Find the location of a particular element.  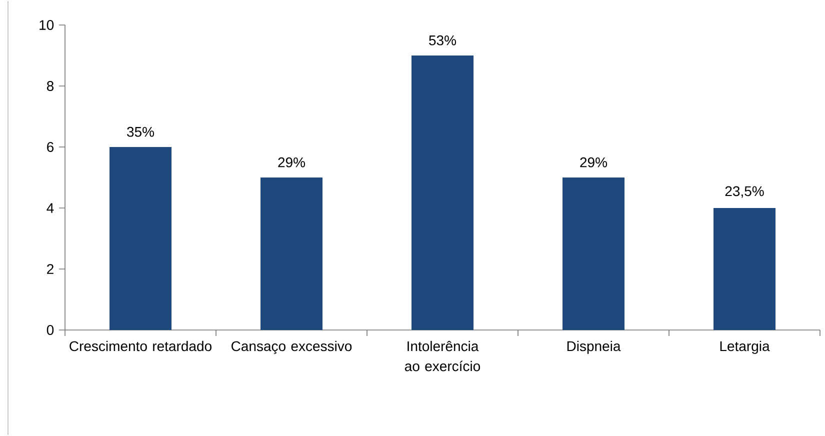

annotation: 53% is located at coordinates (442, 40).